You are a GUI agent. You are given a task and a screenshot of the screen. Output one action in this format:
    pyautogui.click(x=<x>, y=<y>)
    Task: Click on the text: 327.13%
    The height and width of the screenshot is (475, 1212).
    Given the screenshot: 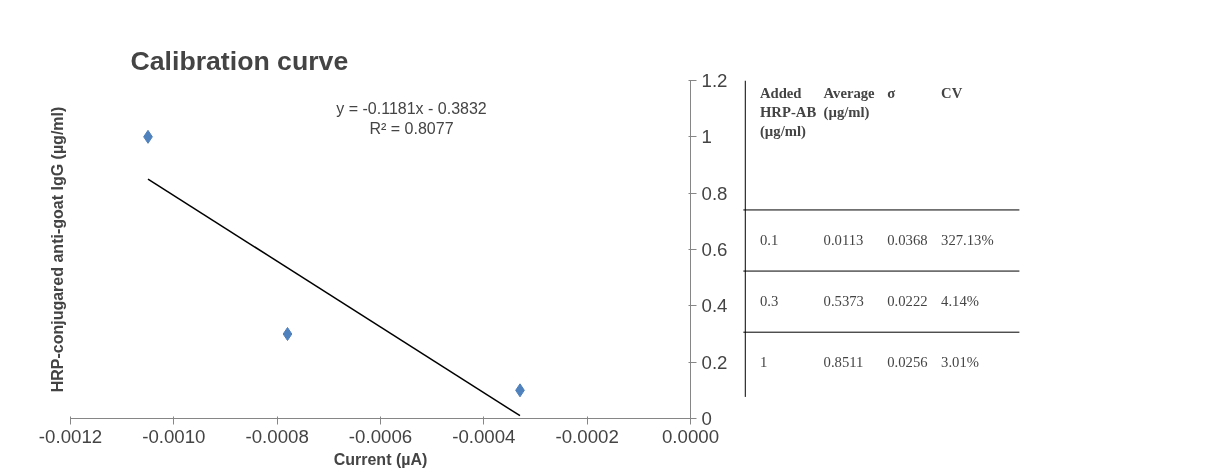 What is the action you would take?
    pyautogui.click(x=967, y=240)
    